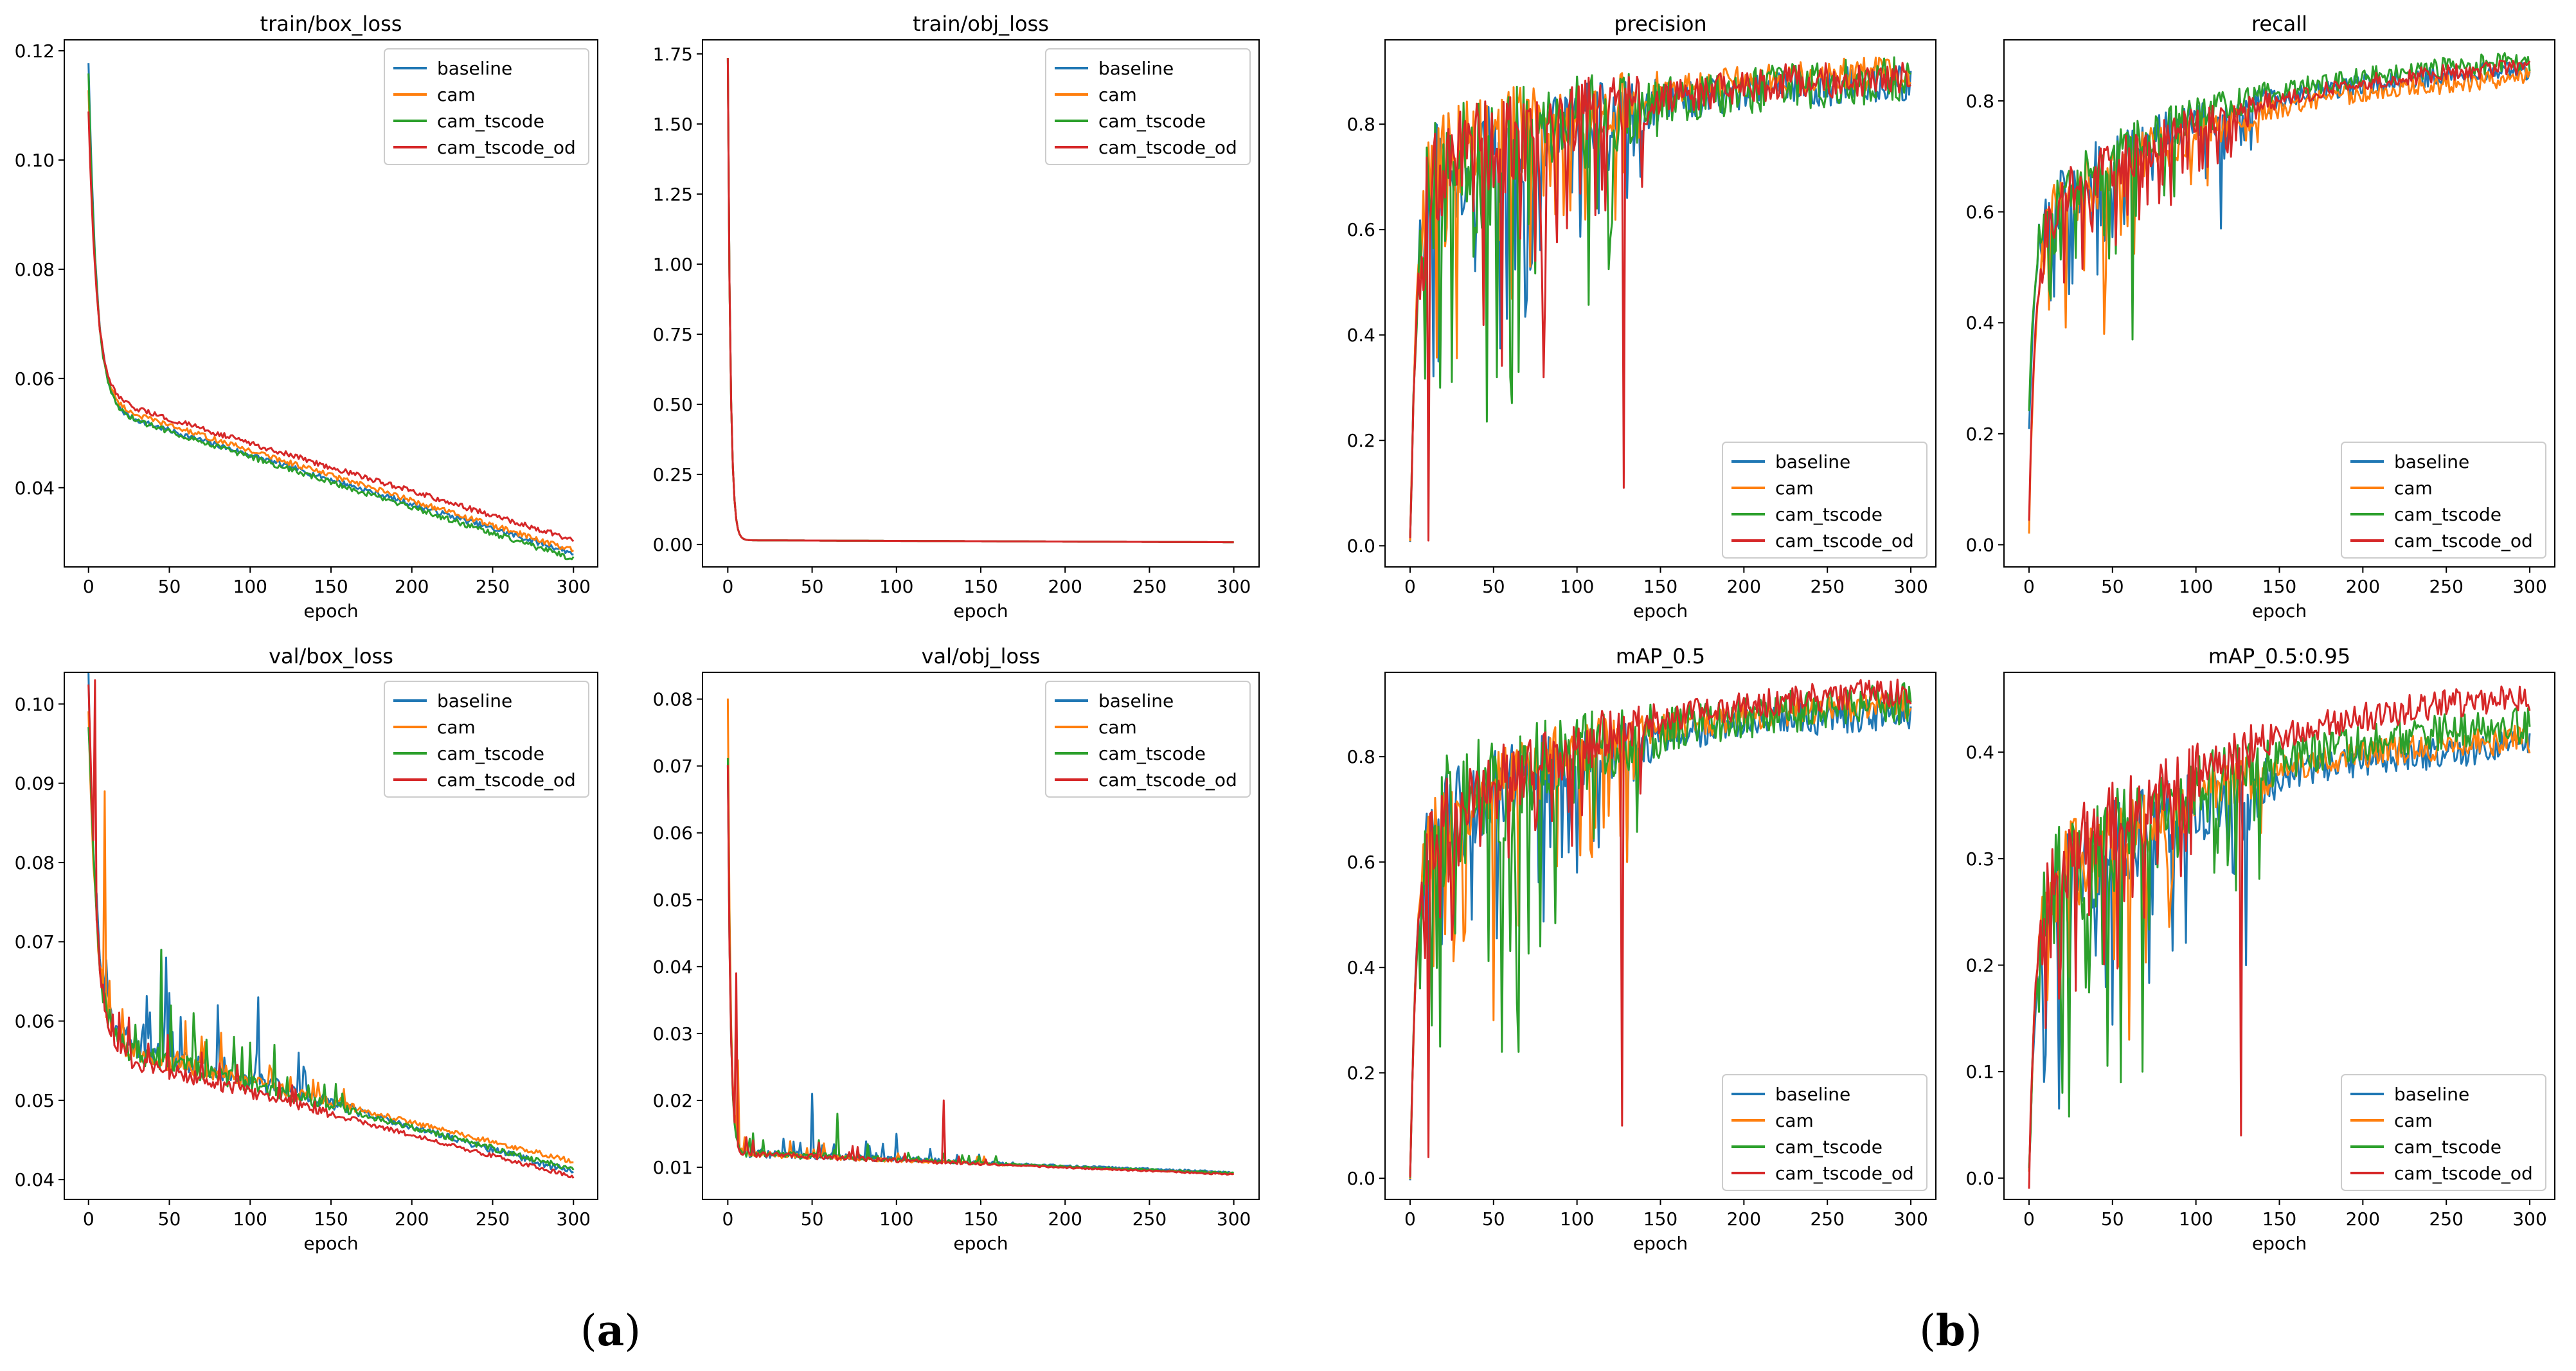  Describe the element at coordinates (35, 942) in the screenshot. I see `y-tick-label: 0.07` at that location.